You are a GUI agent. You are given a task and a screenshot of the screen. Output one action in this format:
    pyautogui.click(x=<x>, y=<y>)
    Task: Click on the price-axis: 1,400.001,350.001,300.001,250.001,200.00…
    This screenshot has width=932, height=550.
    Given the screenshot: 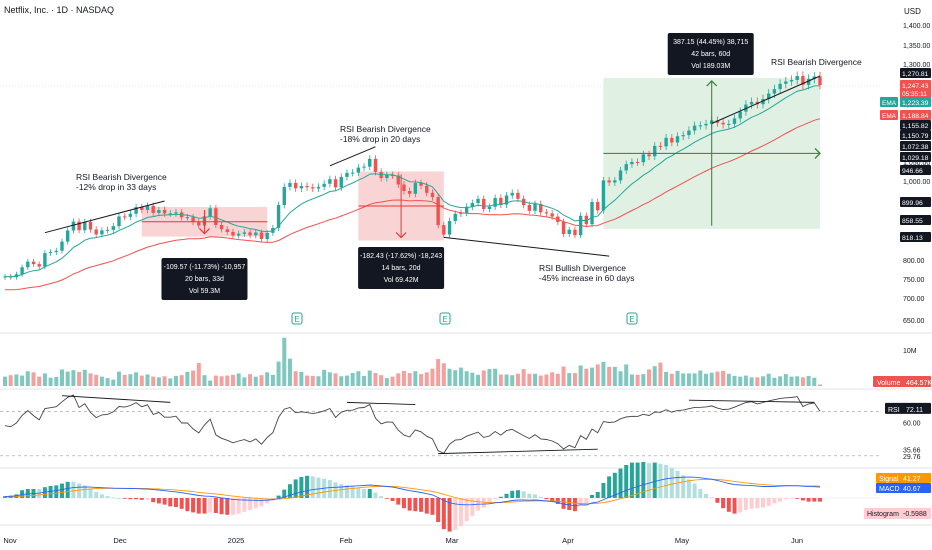 What is the action you would take?
    pyautogui.click(x=905, y=174)
    